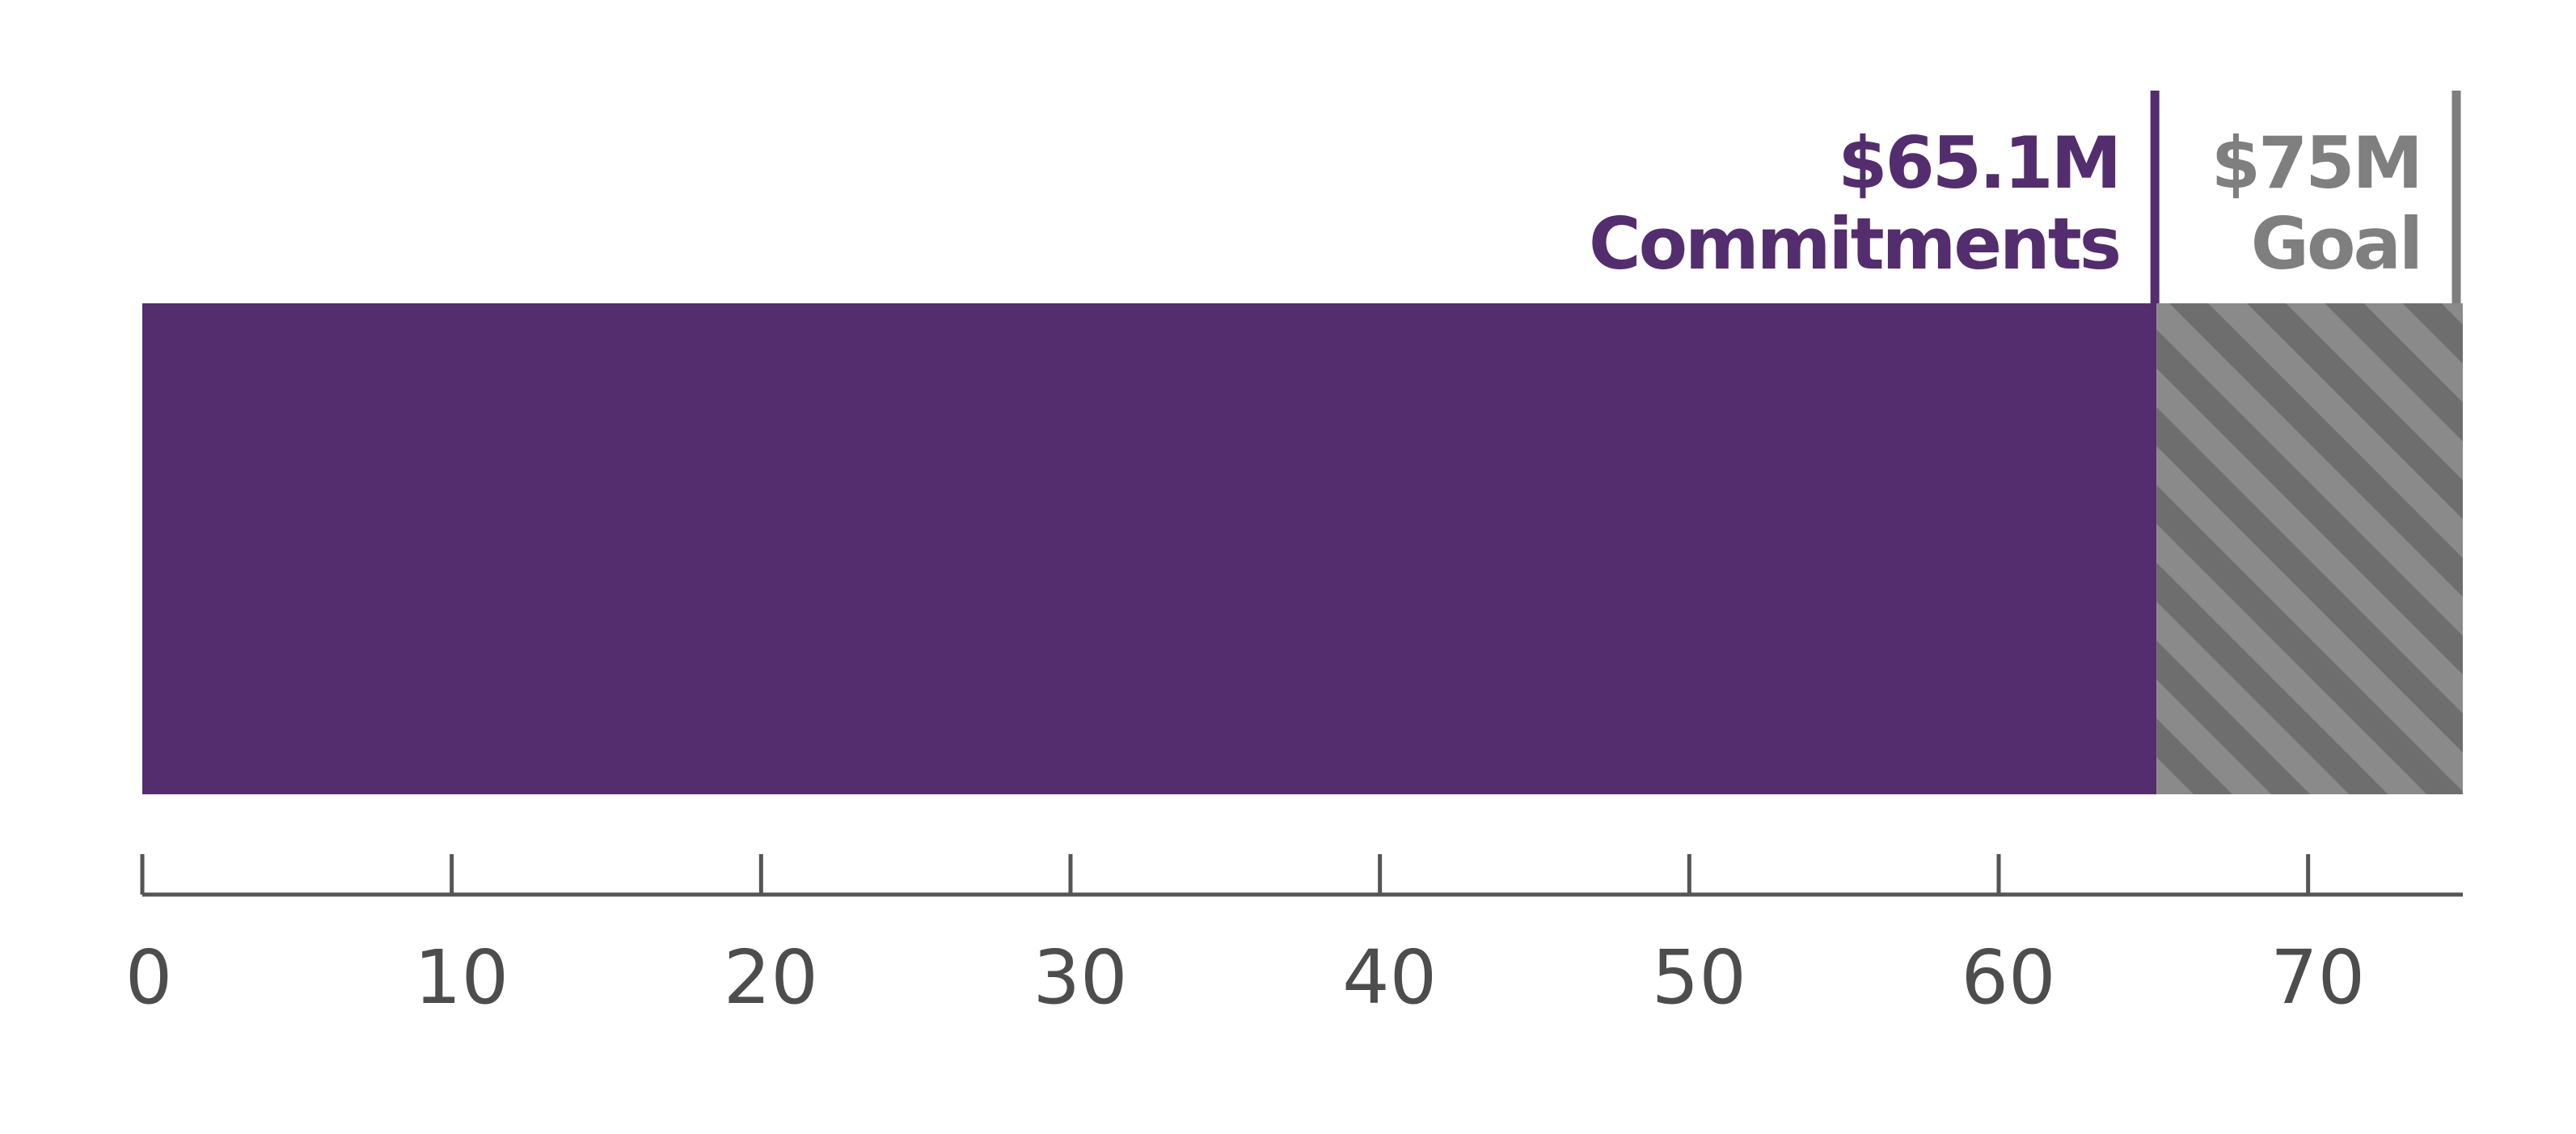 This screenshot has width=2576, height=1134. What do you see at coordinates (1080, 978) in the screenshot?
I see `x-tick-label-30: 30` at bounding box center [1080, 978].